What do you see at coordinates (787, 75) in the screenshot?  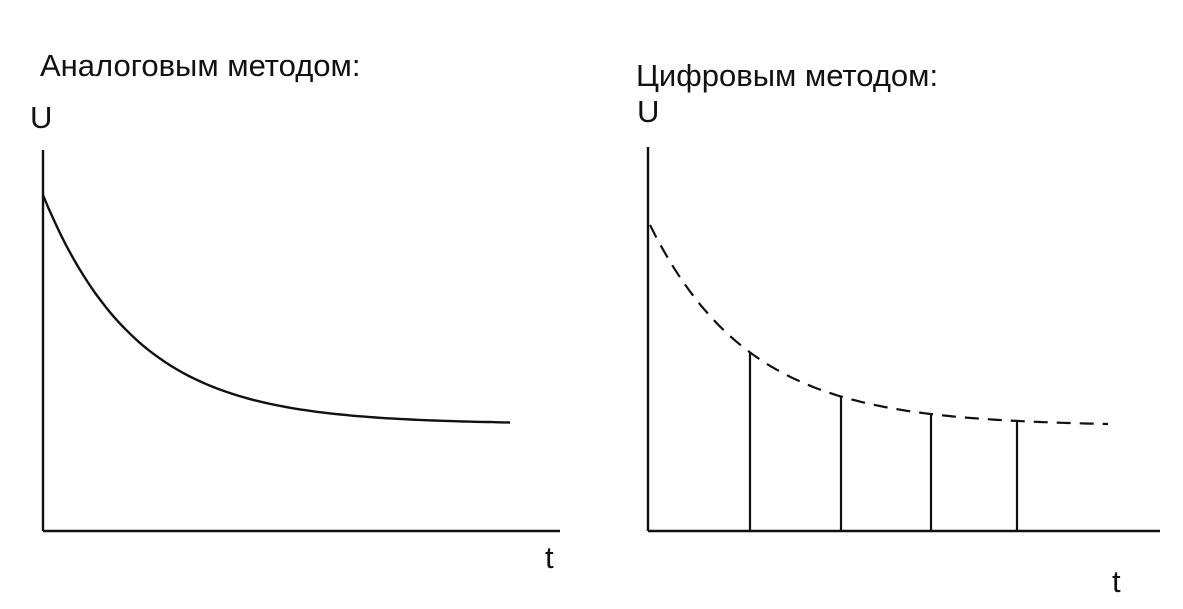 I see `digital-title: Цифровым методом:` at bounding box center [787, 75].